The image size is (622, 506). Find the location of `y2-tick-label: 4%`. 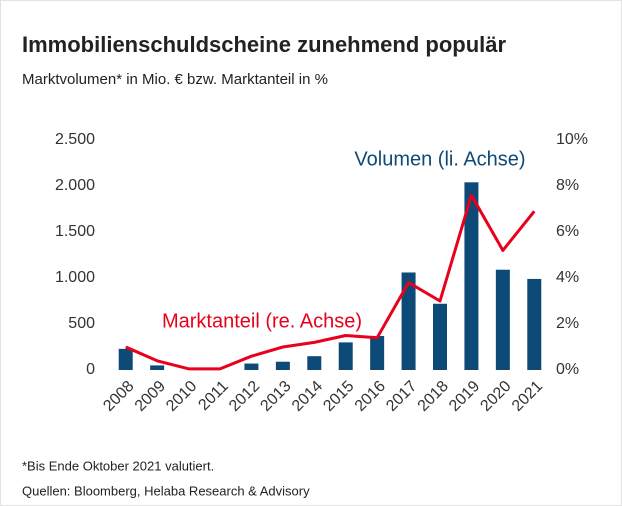

y2-tick-label: 4% is located at coordinates (567, 277).